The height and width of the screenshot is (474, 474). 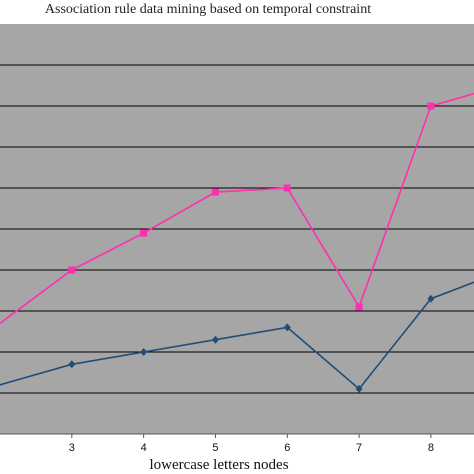 I want to click on x-tick-label-4: 4, so click(x=144, y=448).